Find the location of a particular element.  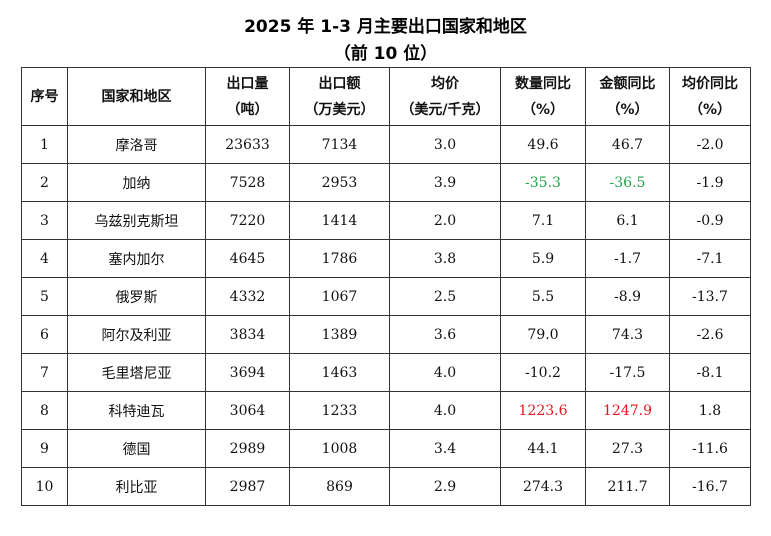

country-cell: 塞内加尔 is located at coordinates (136, 258).